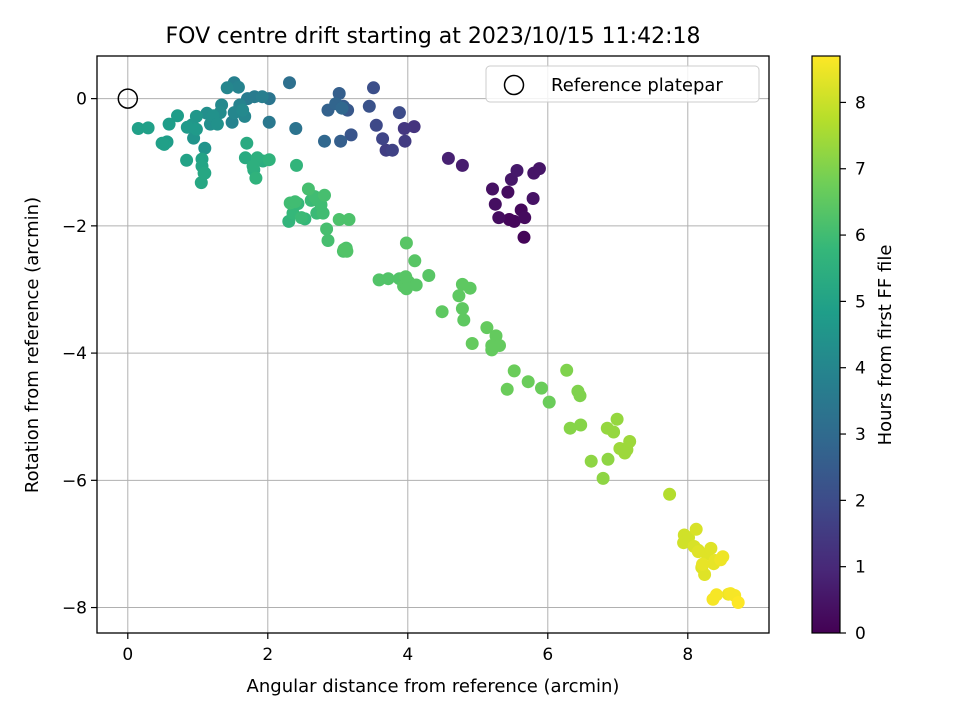 Image resolution: width=960 pixels, height=720 pixels. I want to click on colorbar-tick-label: 7, so click(860, 170).